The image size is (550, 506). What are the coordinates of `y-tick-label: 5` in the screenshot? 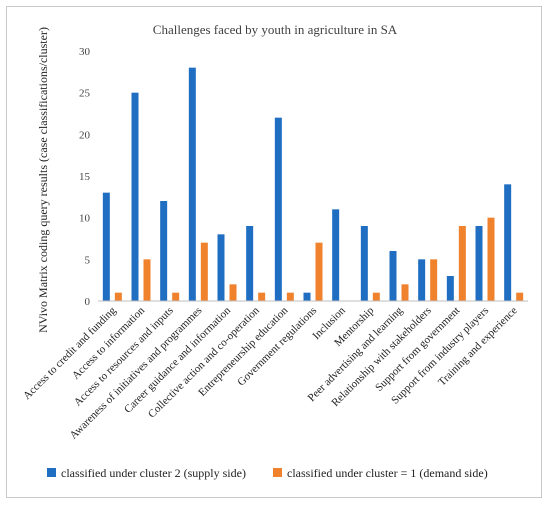 It's located at (88, 260).